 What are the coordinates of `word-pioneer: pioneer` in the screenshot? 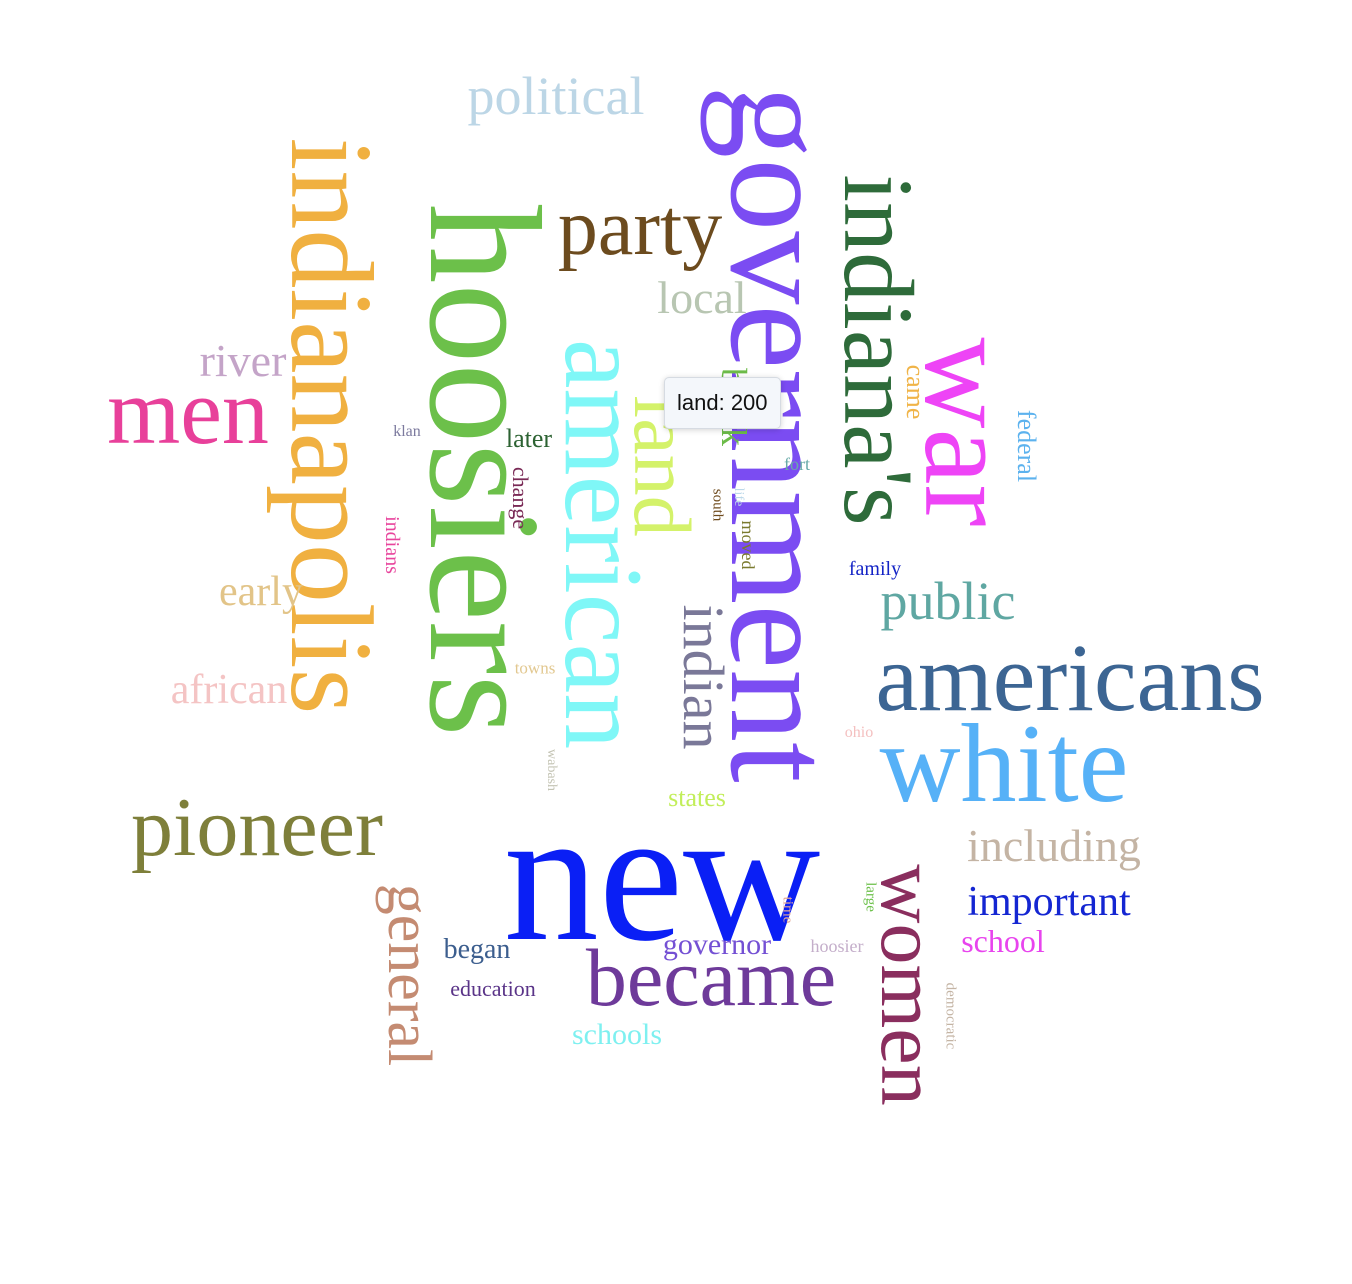 It's located at (257, 827).